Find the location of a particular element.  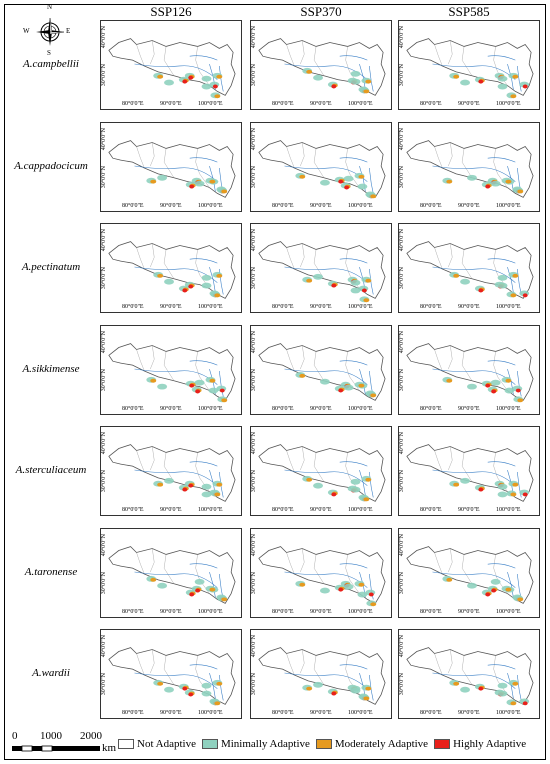

compass-north: N is located at coordinates (50, 7).